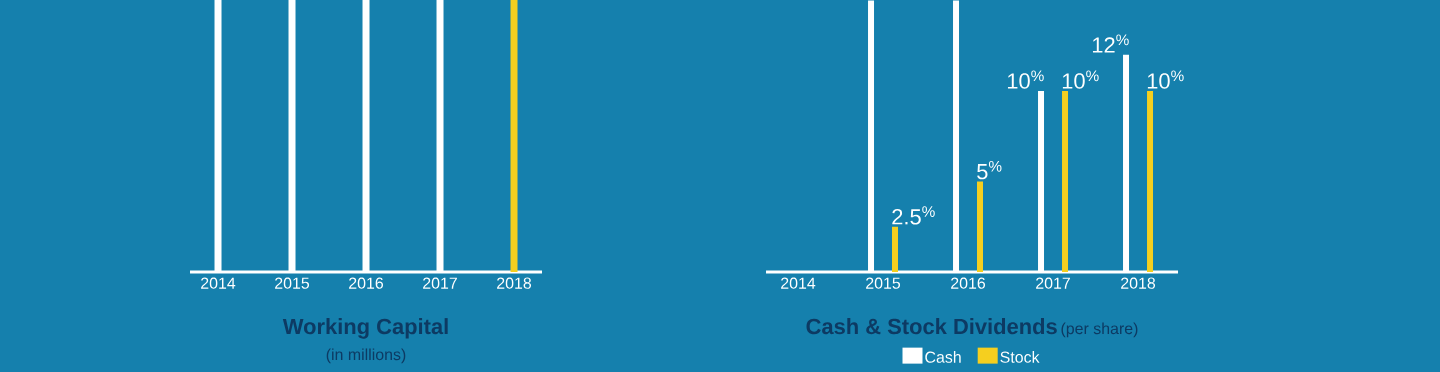 This screenshot has height=372, width=1440. What do you see at coordinates (913, 215) in the screenshot?
I see `data-label: 2.5$^{%}$` at bounding box center [913, 215].